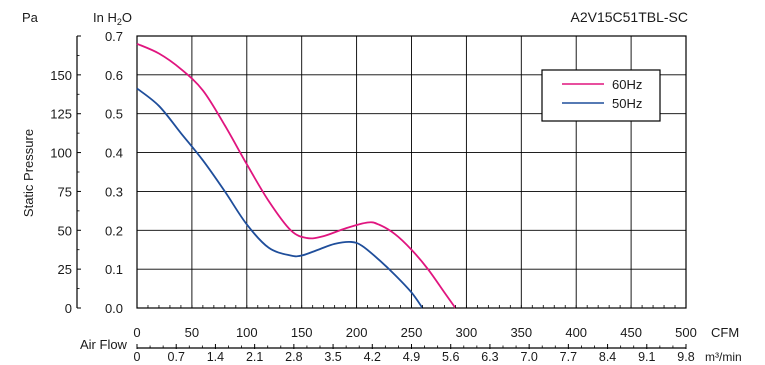 Image resolution: width=765 pixels, height=365 pixels. What do you see at coordinates (467, 332) in the screenshot?
I see `x-tick-label: 300` at bounding box center [467, 332].